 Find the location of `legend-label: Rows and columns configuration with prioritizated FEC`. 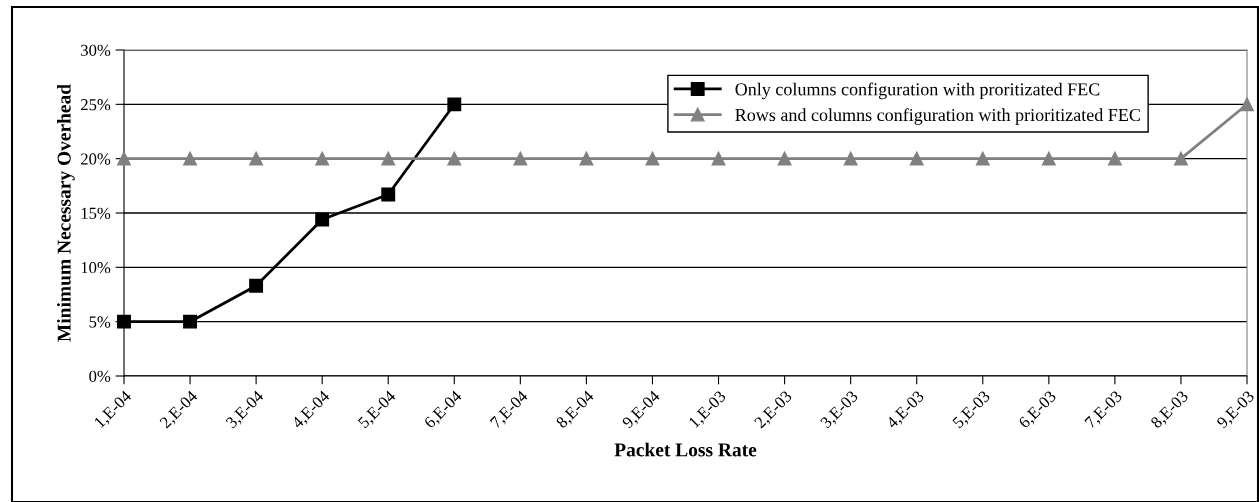

legend-label: Rows and columns configuration with prioritizated FEC is located at coordinates (937, 116).